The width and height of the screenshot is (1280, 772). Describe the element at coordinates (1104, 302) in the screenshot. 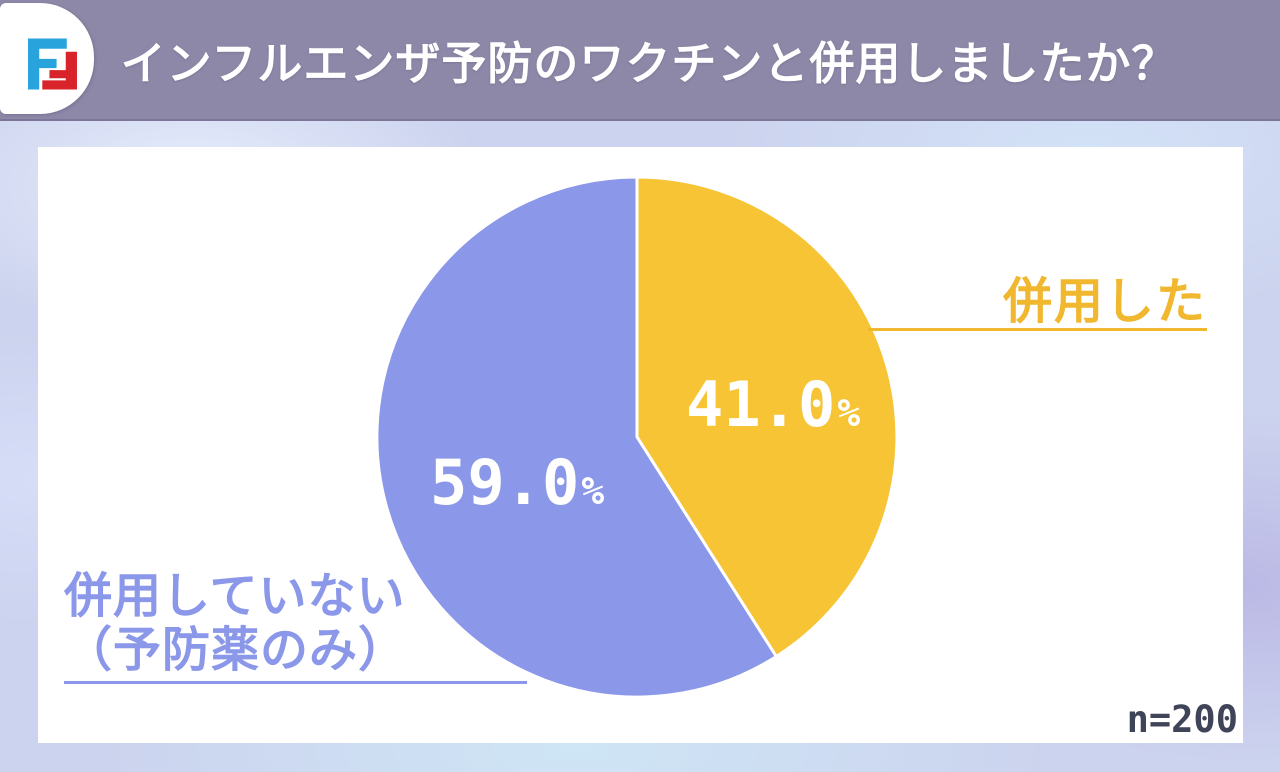

I see `callout-label-yellow: 併用した` at that location.